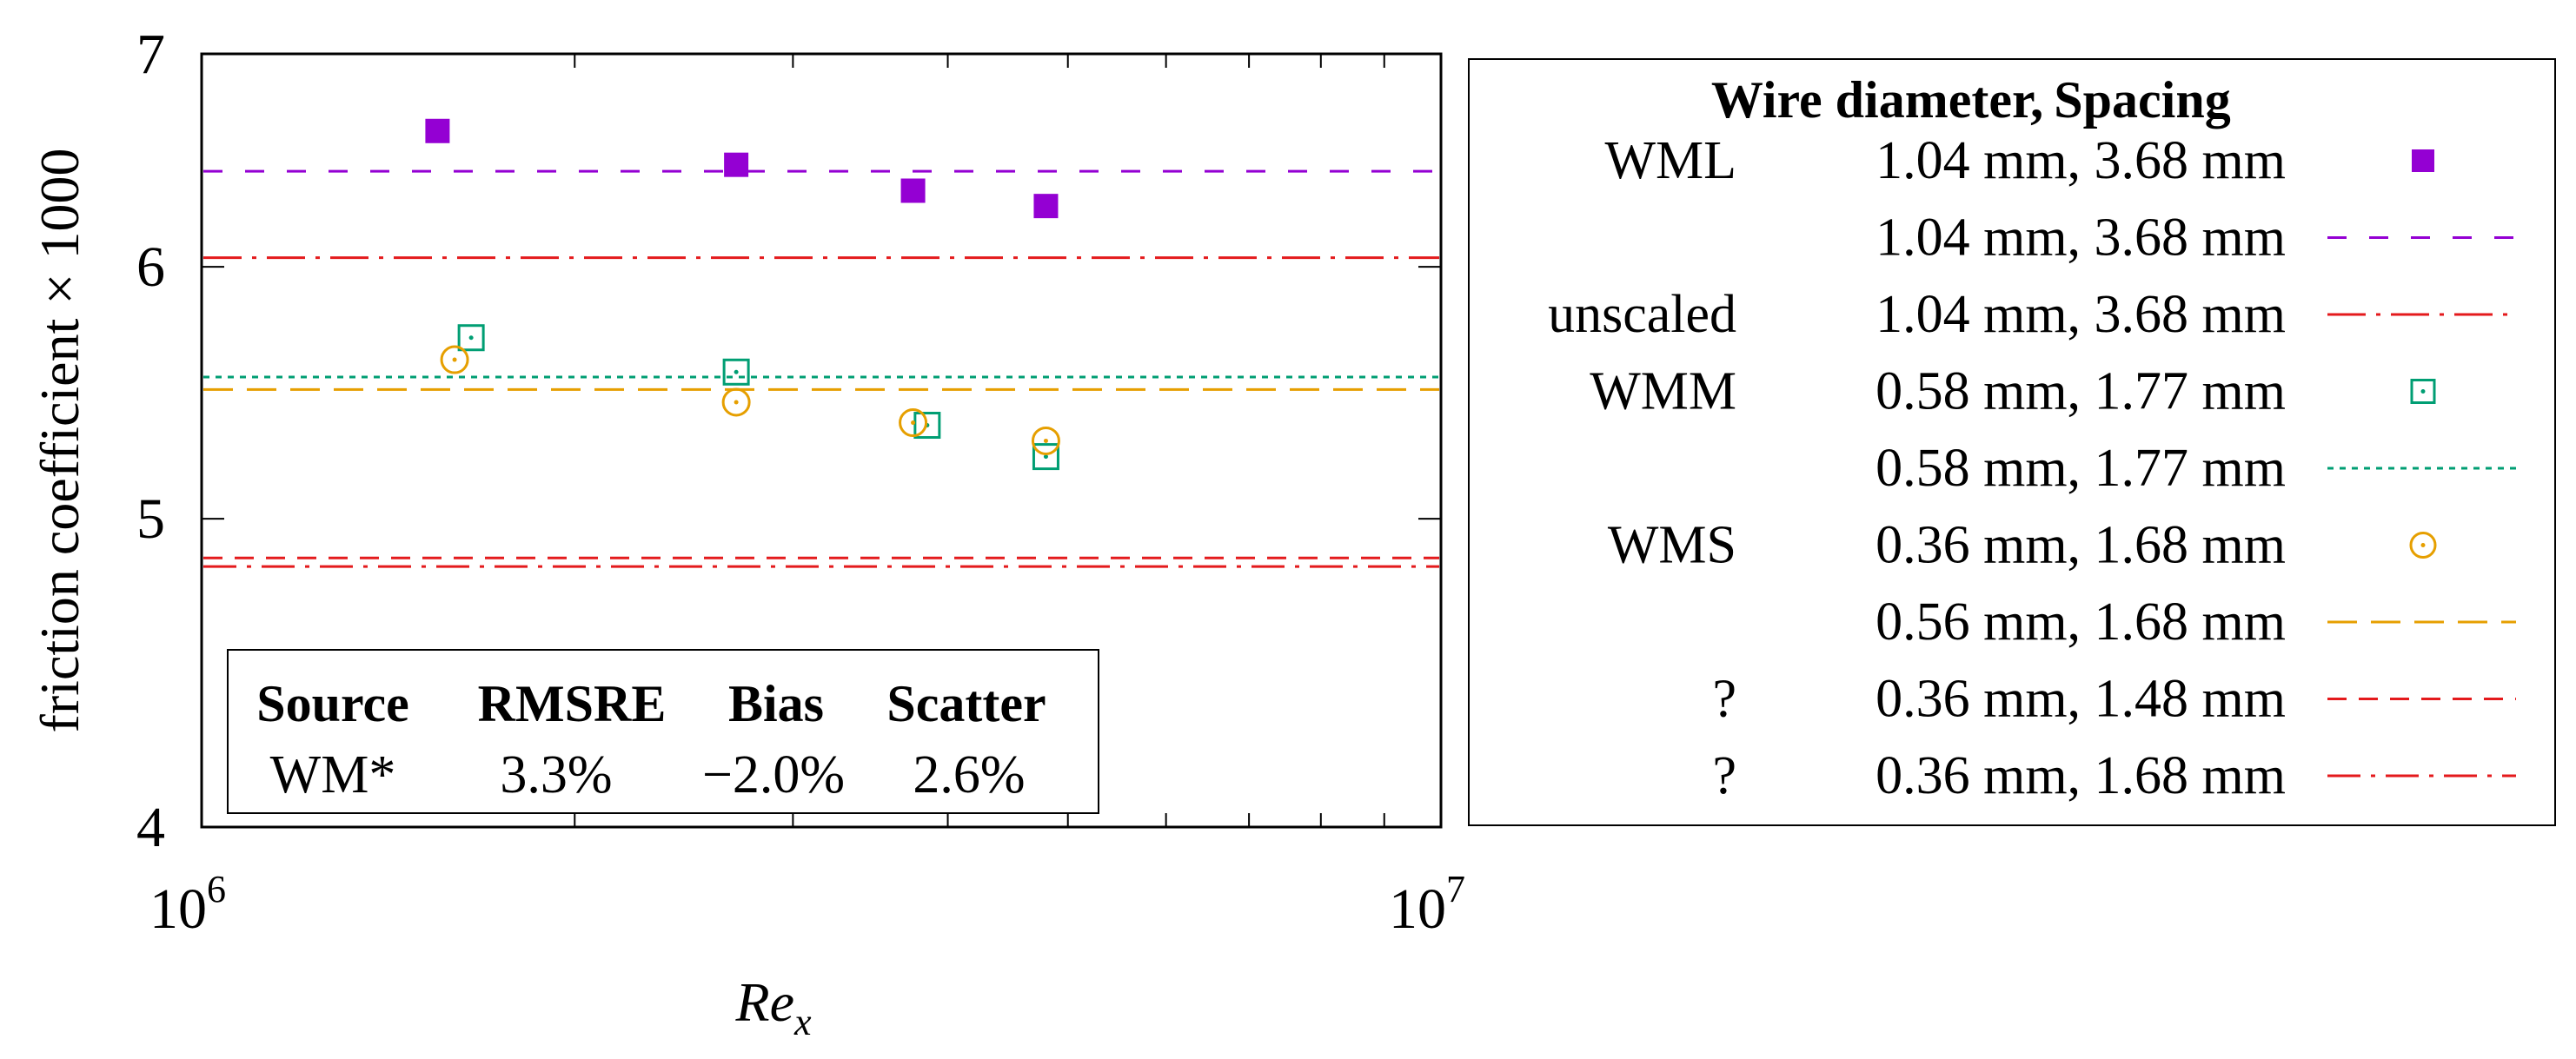  I want to click on x-tick-label: 10⁶, so click(187, 904).